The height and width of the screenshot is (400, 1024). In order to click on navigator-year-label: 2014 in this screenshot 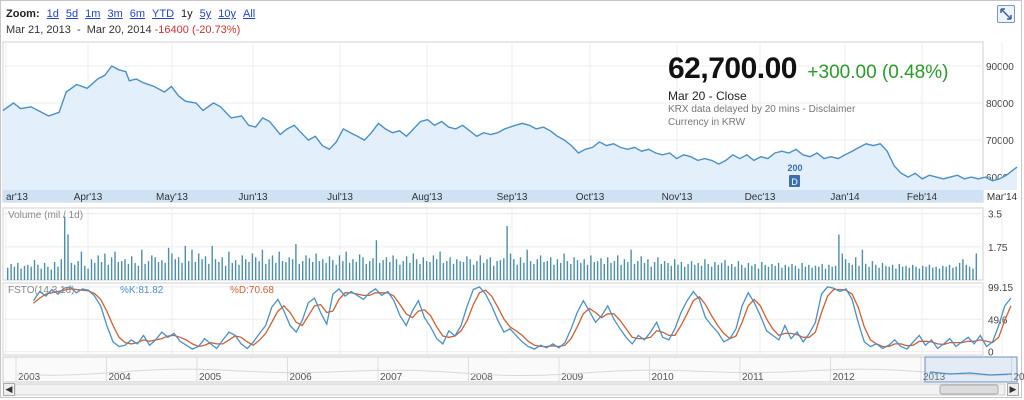, I will do `click(1019, 377)`.